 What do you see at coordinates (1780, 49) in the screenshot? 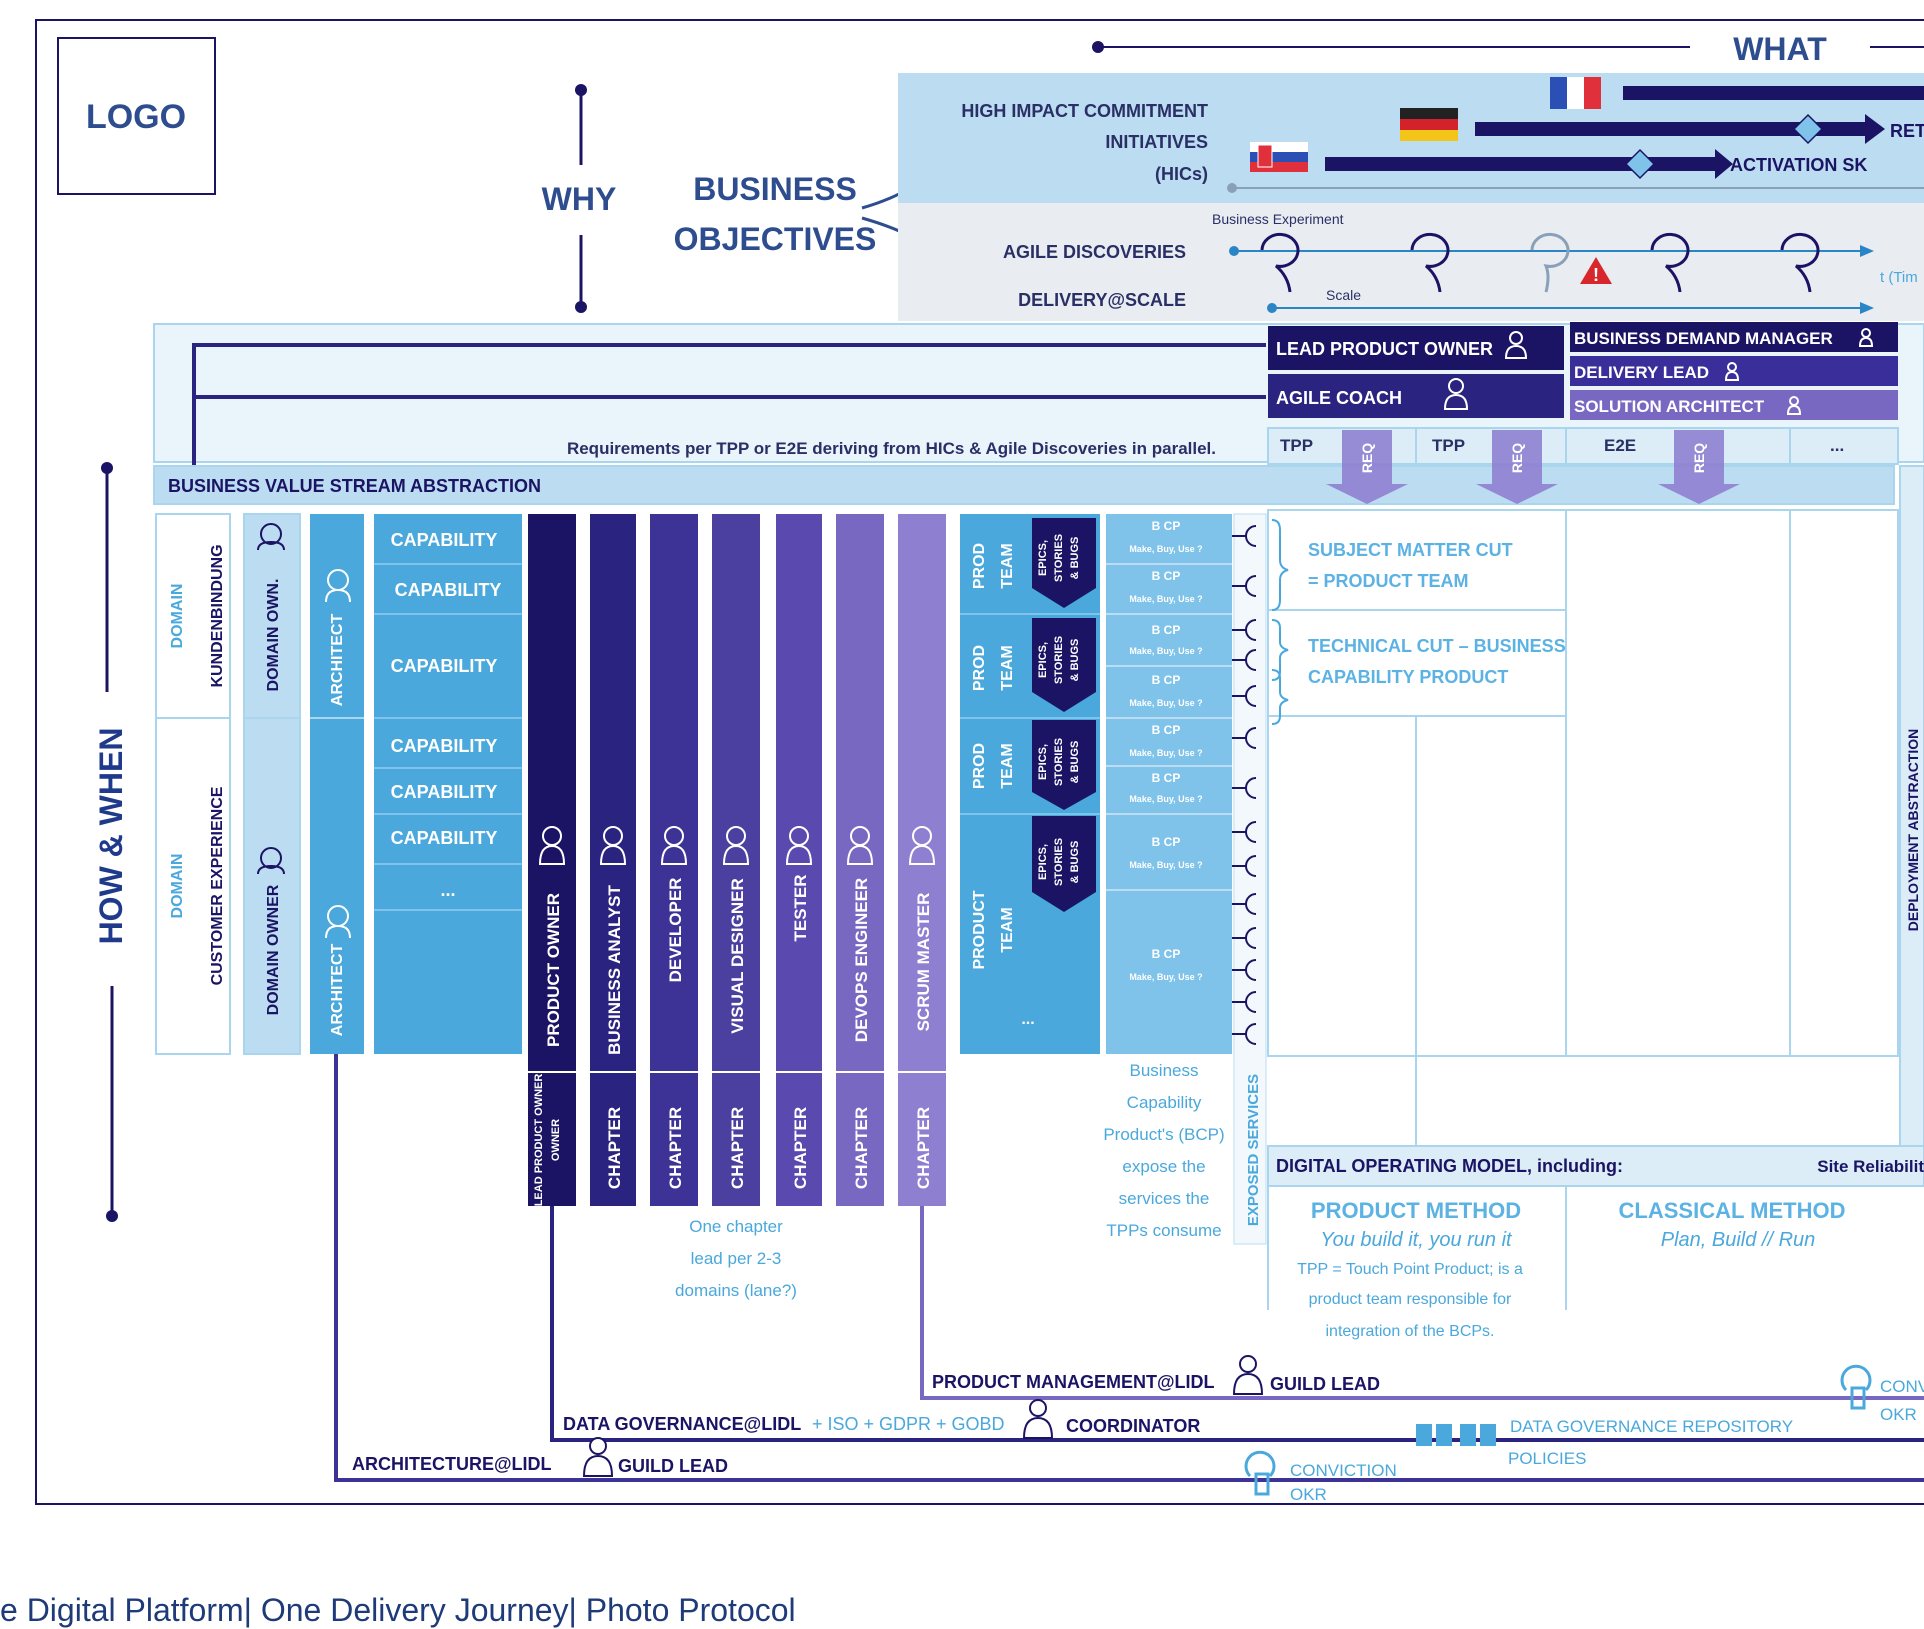
I see `what-label: WHAT` at bounding box center [1780, 49].